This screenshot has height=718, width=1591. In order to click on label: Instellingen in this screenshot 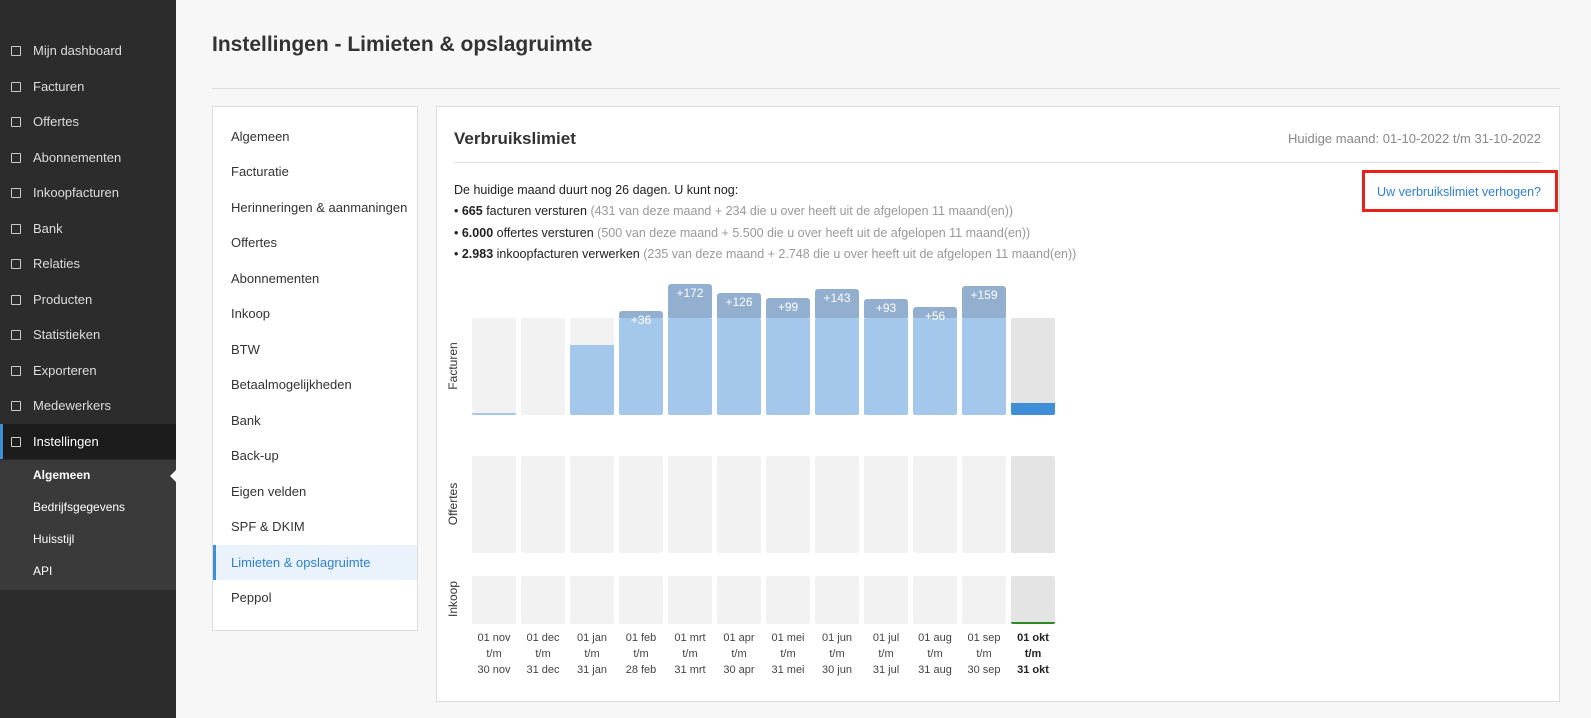, I will do `click(66, 441)`.